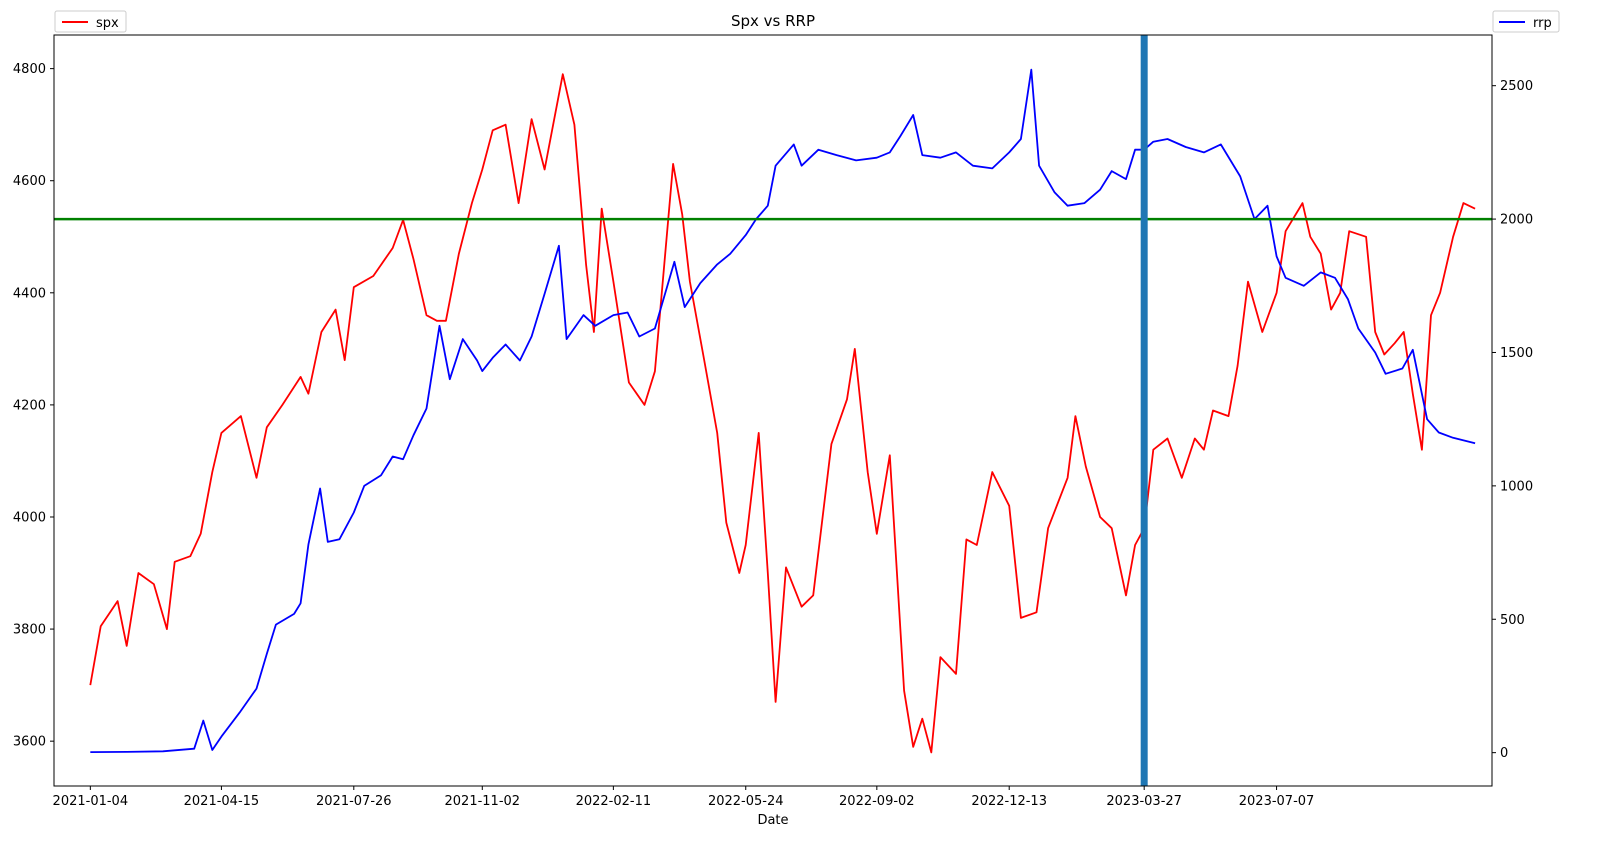 The width and height of the screenshot is (1607, 858). Describe the element at coordinates (29, 630) in the screenshot. I see `left-tick-label: 3800` at that location.